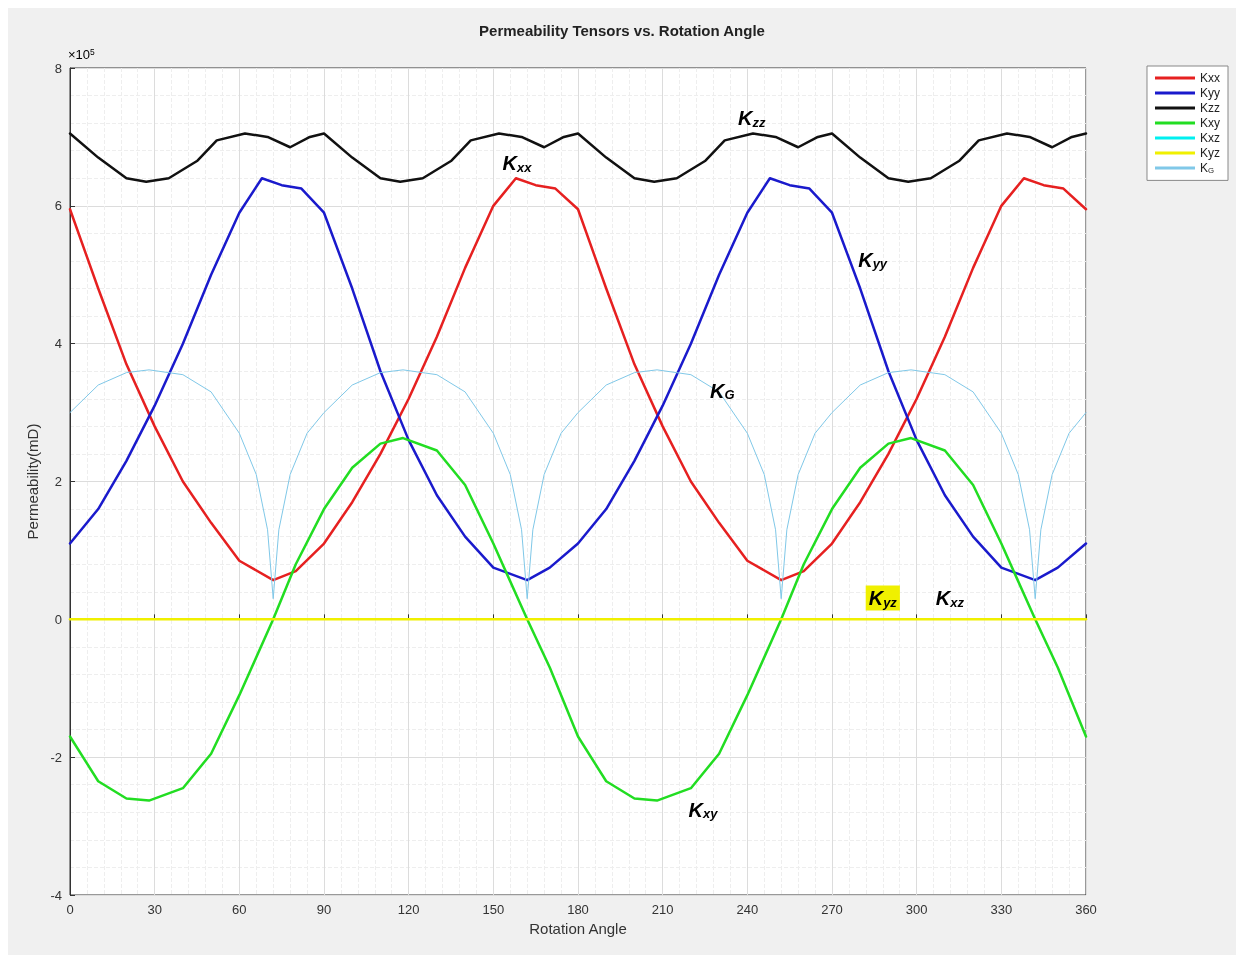 The height and width of the screenshot is (963, 1244). I want to click on x-tick-label: 150, so click(493, 909).